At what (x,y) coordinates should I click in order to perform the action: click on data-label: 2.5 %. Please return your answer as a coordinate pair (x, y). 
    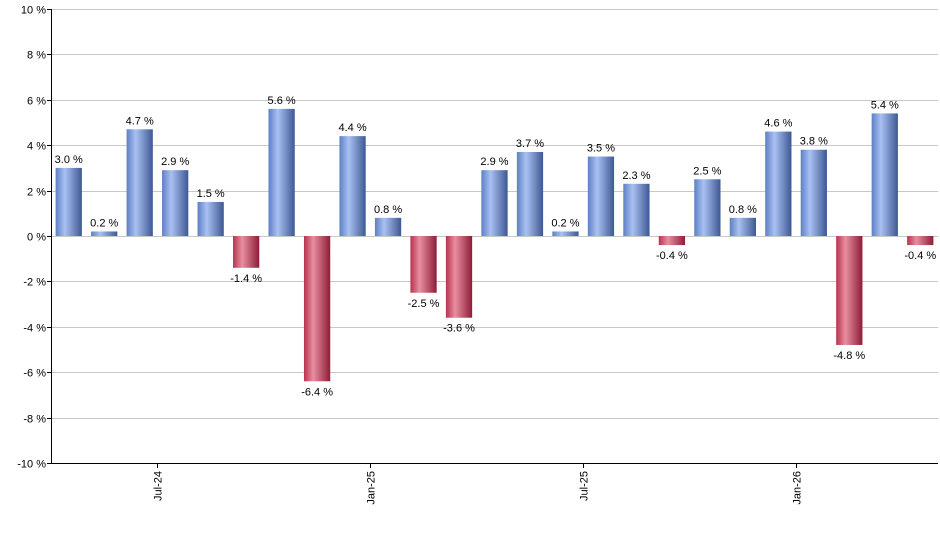
    Looking at the image, I should click on (707, 171).